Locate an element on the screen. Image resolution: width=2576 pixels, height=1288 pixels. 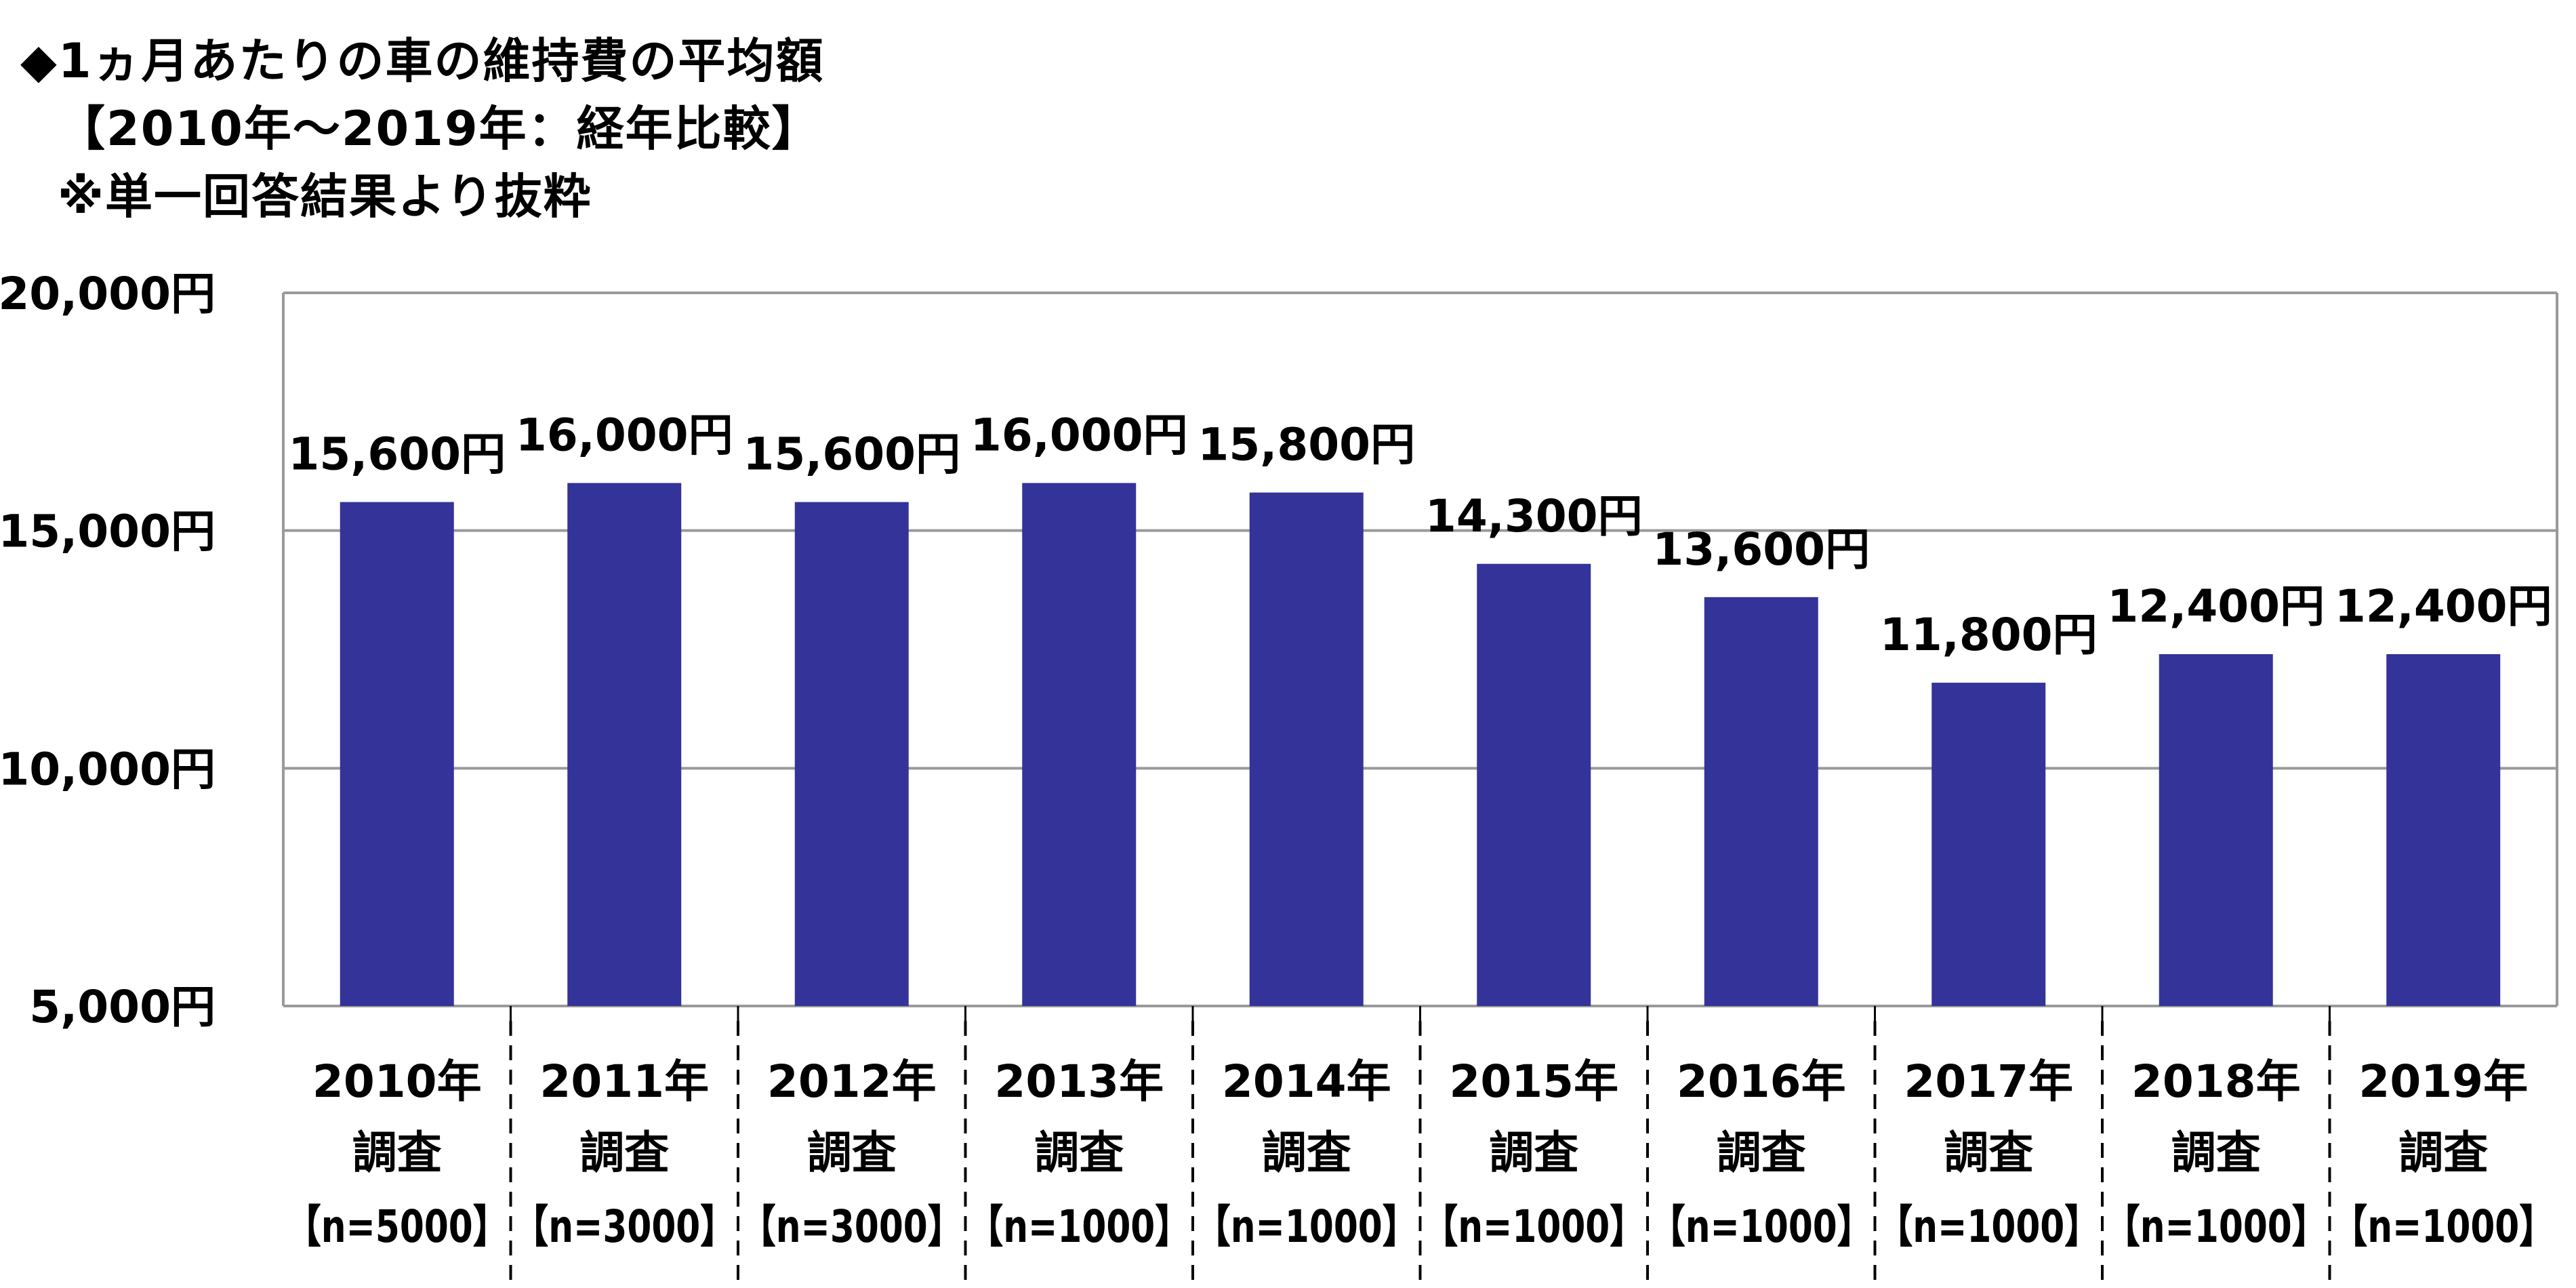
data-label: 15,800円 is located at coordinates (1307, 445).